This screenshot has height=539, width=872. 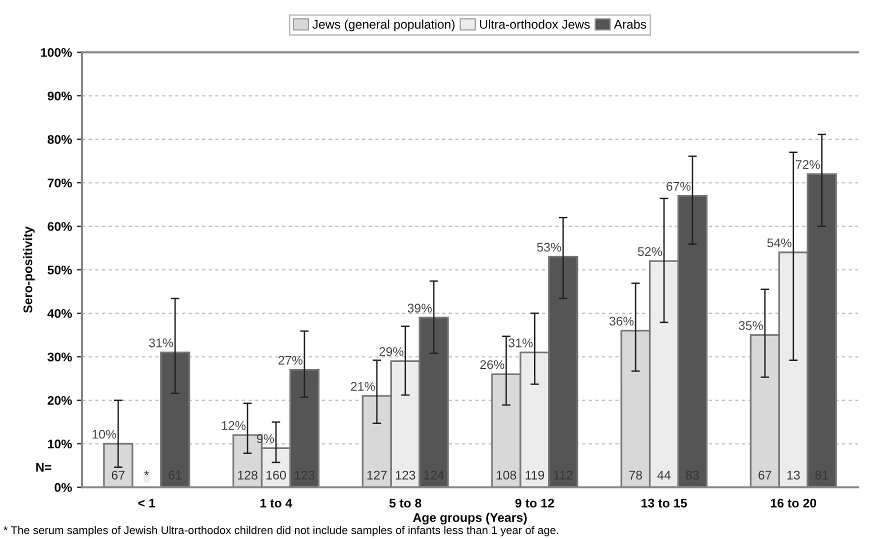 What do you see at coordinates (60, 183) in the screenshot?
I see `y-tick-label: 70%` at bounding box center [60, 183].